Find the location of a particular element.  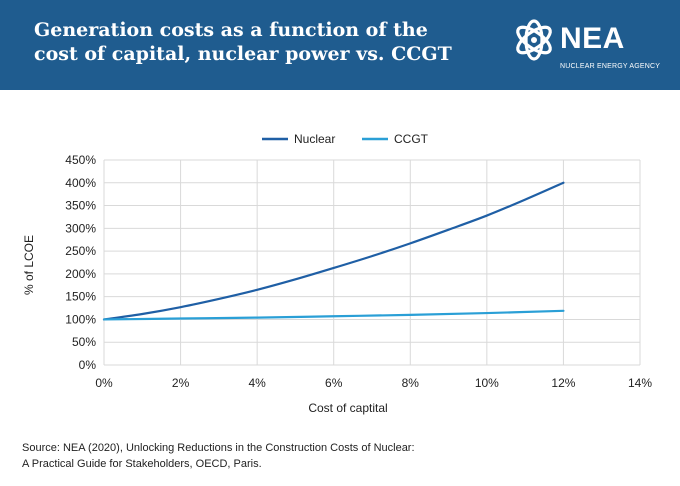

y-tick-label: 300% is located at coordinates (80, 228).